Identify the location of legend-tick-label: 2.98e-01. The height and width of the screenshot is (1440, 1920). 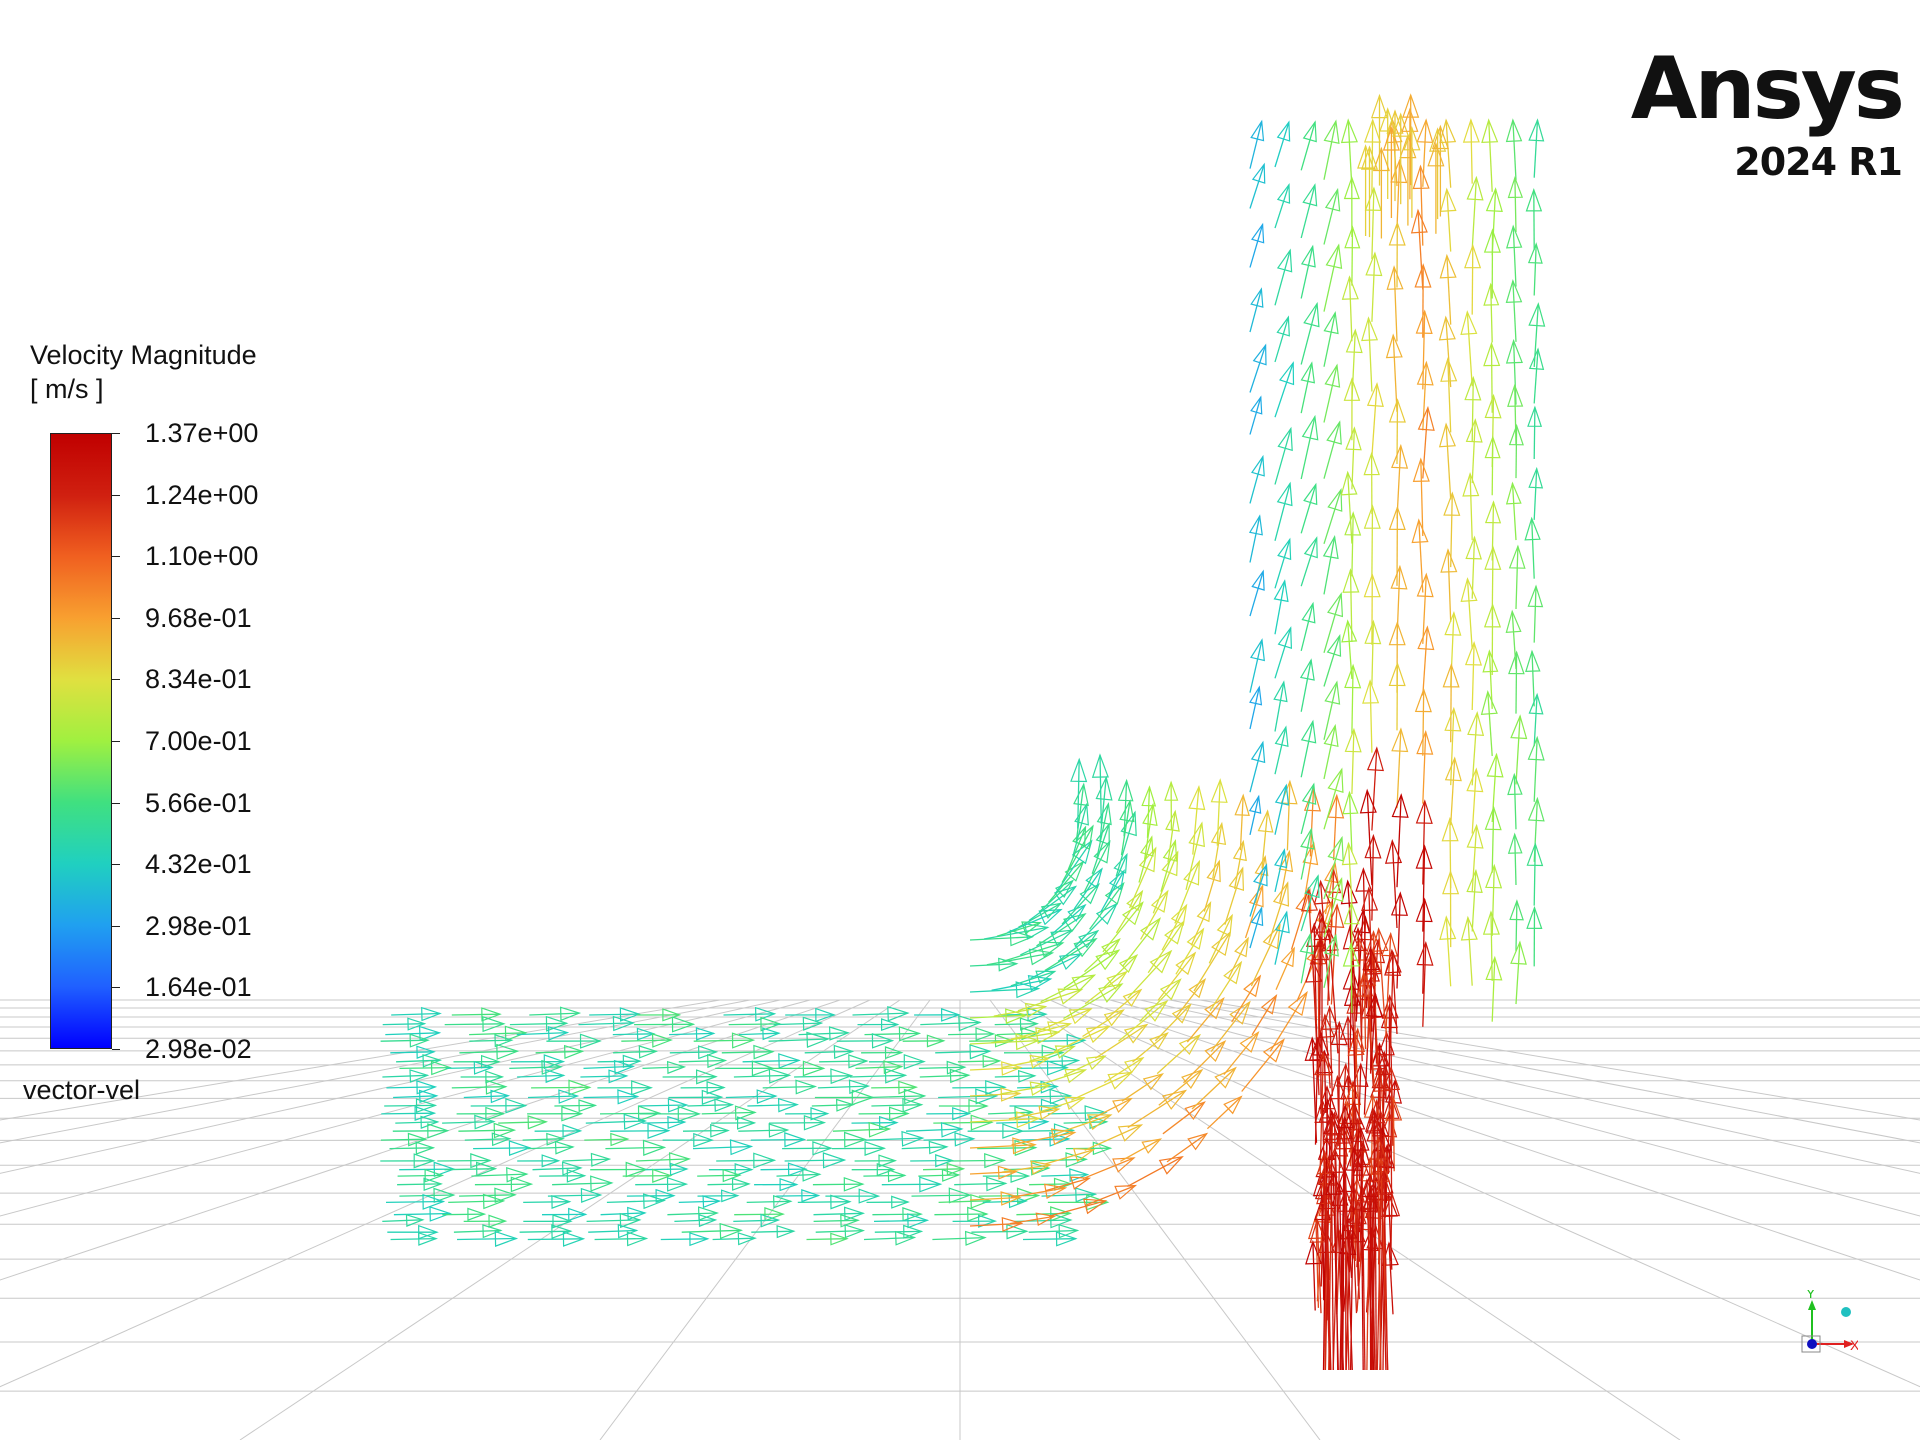
(198, 925).